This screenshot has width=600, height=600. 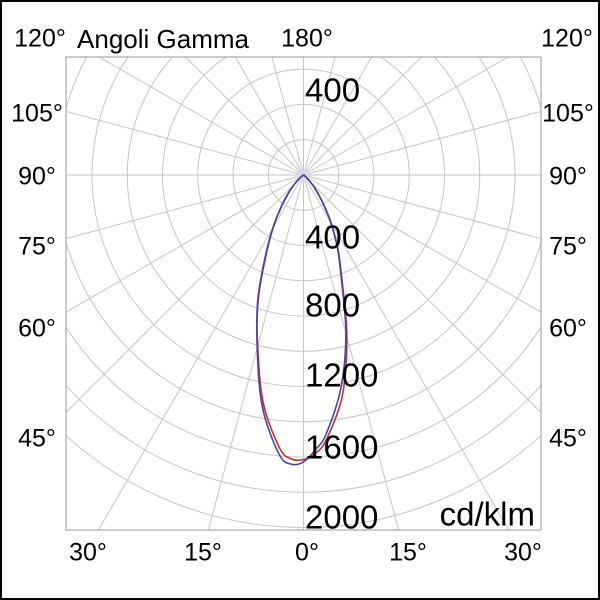 I want to click on chart-title: Angoli Gamma, so click(x=163, y=39).